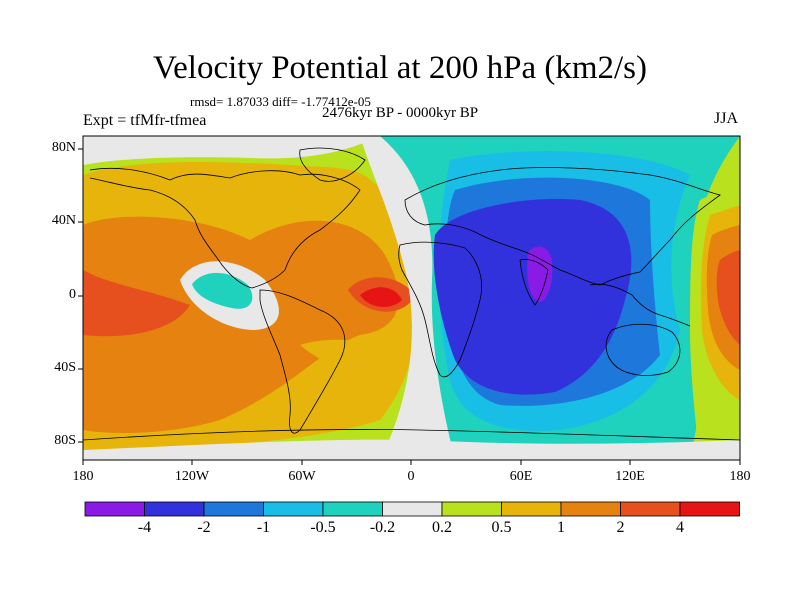 The image size is (800, 600). I want to click on contour-neg4-east, so click(532, 297).